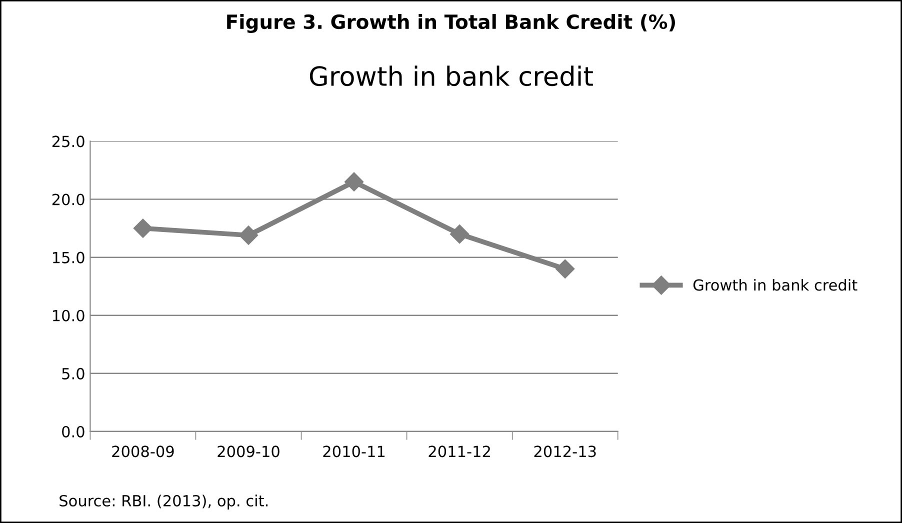 This screenshot has height=523, width=902. I want to click on x-tick-label: 2011-12, so click(459, 452).